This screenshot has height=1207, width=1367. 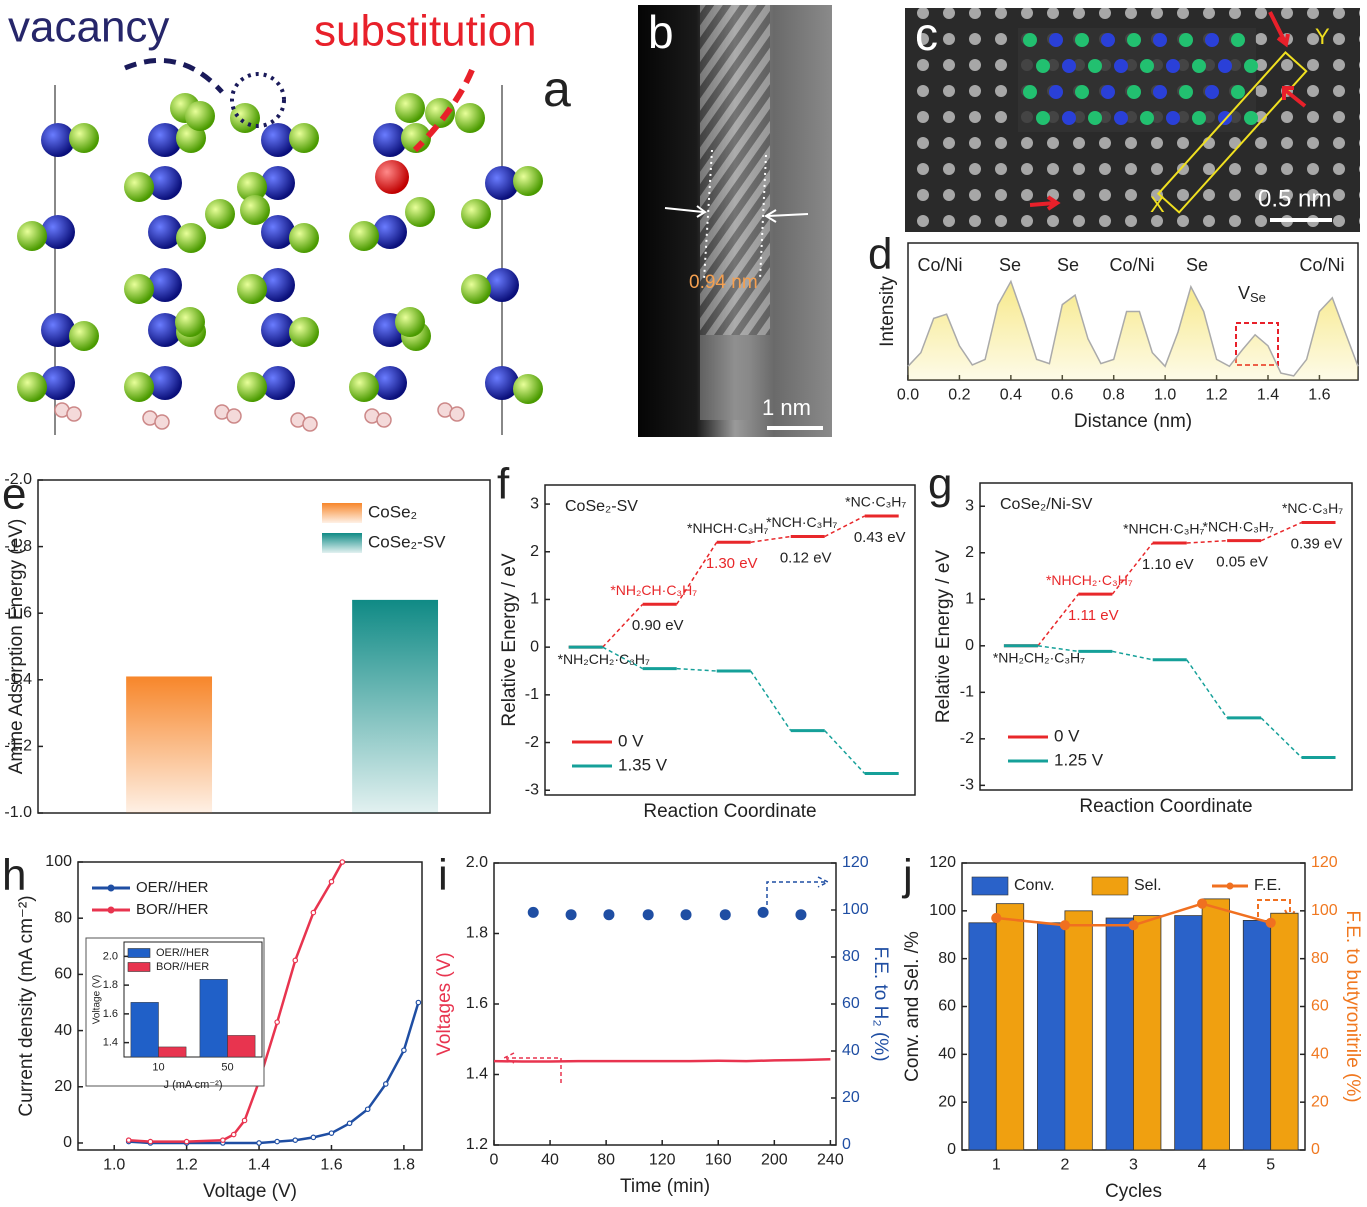 I want to click on x-tick-label: 1.4, so click(x=259, y=1164).